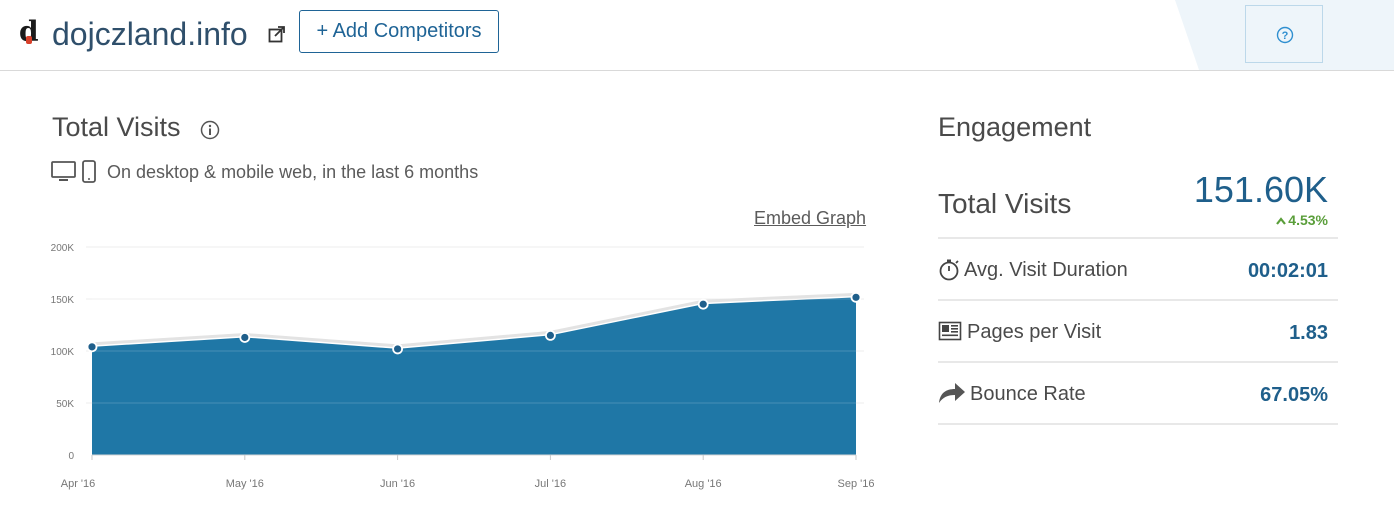 The height and width of the screenshot is (515, 1394). What do you see at coordinates (29, 31) in the screenshot?
I see `site-favicon: d` at bounding box center [29, 31].